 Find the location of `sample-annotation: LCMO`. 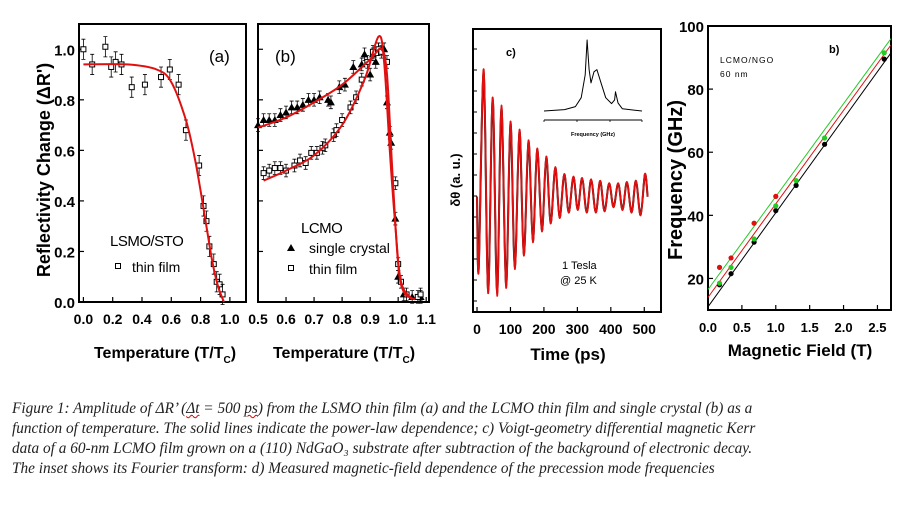

sample-annotation: LCMO is located at coordinates (321, 228).